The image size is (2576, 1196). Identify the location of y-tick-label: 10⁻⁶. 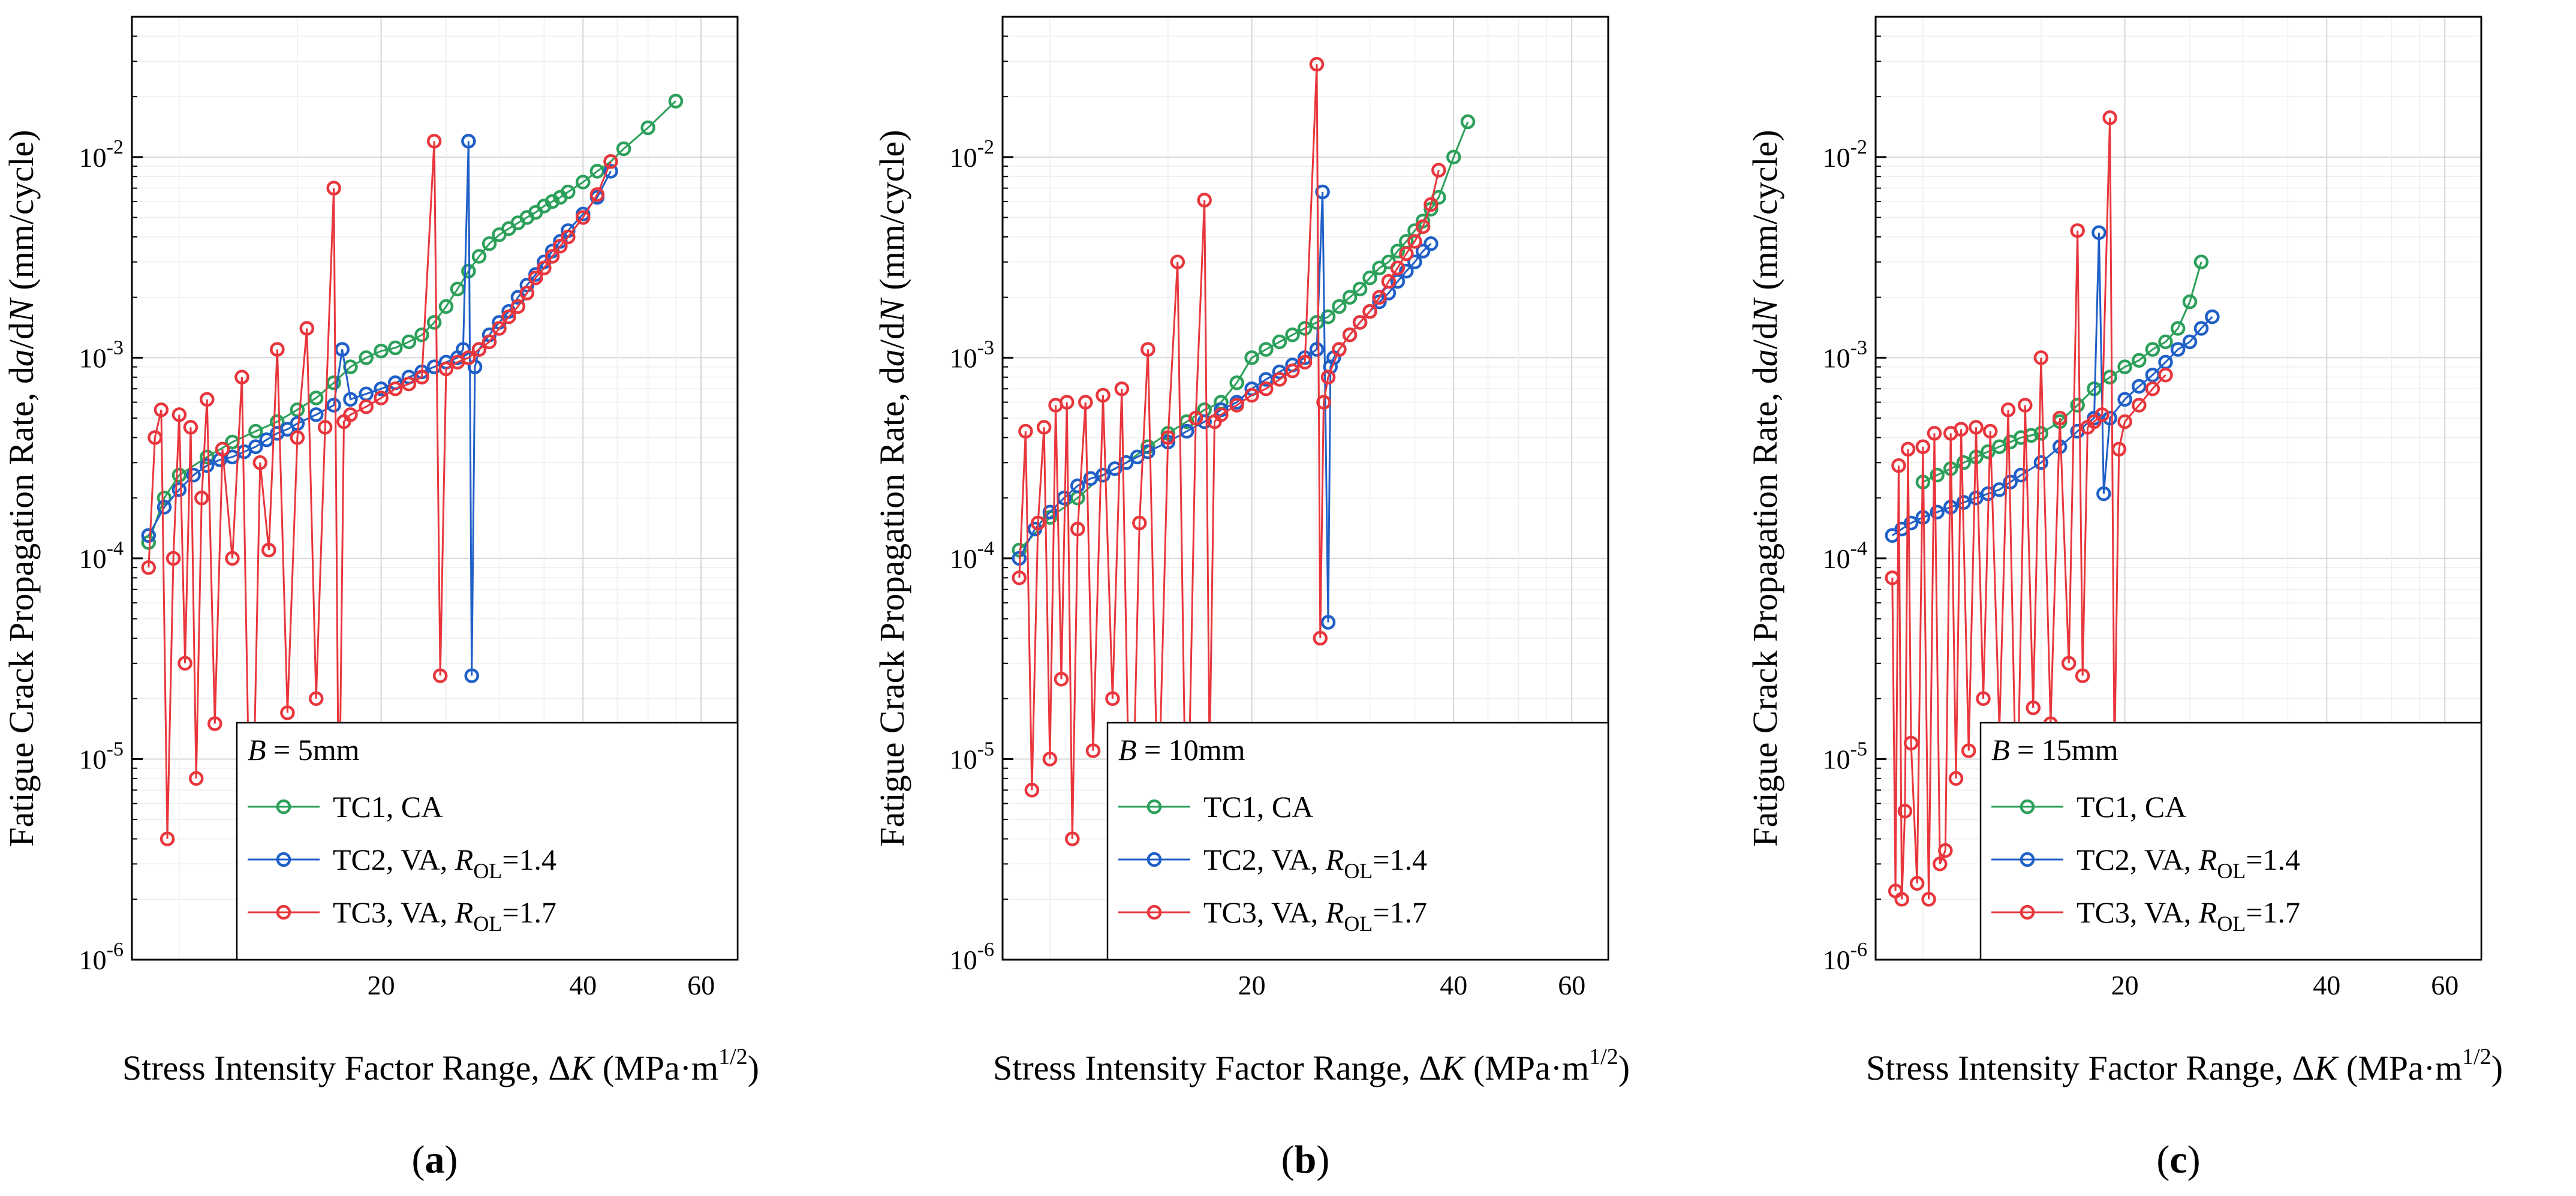
(101, 957).